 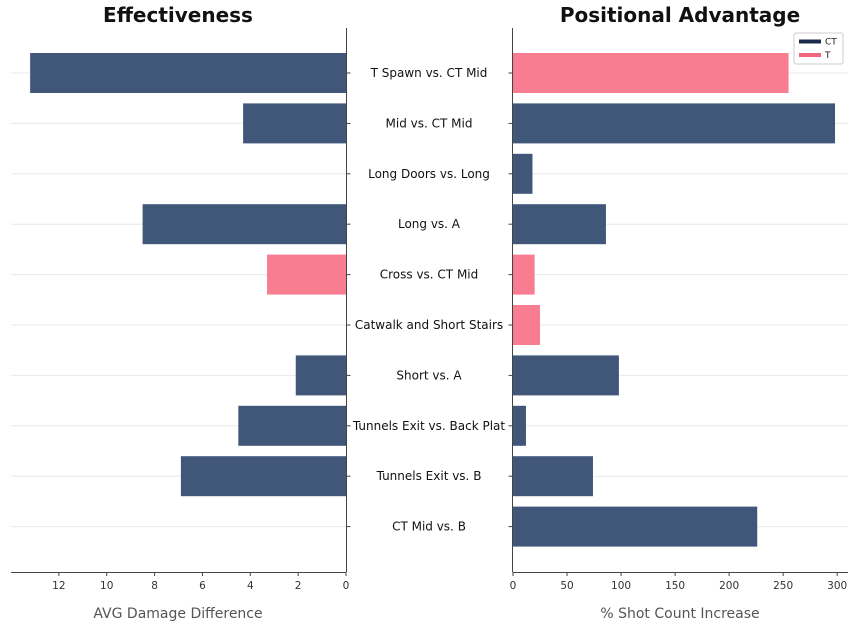 I want to click on left-x-tick-label: 4, so click(x=250, y=586).